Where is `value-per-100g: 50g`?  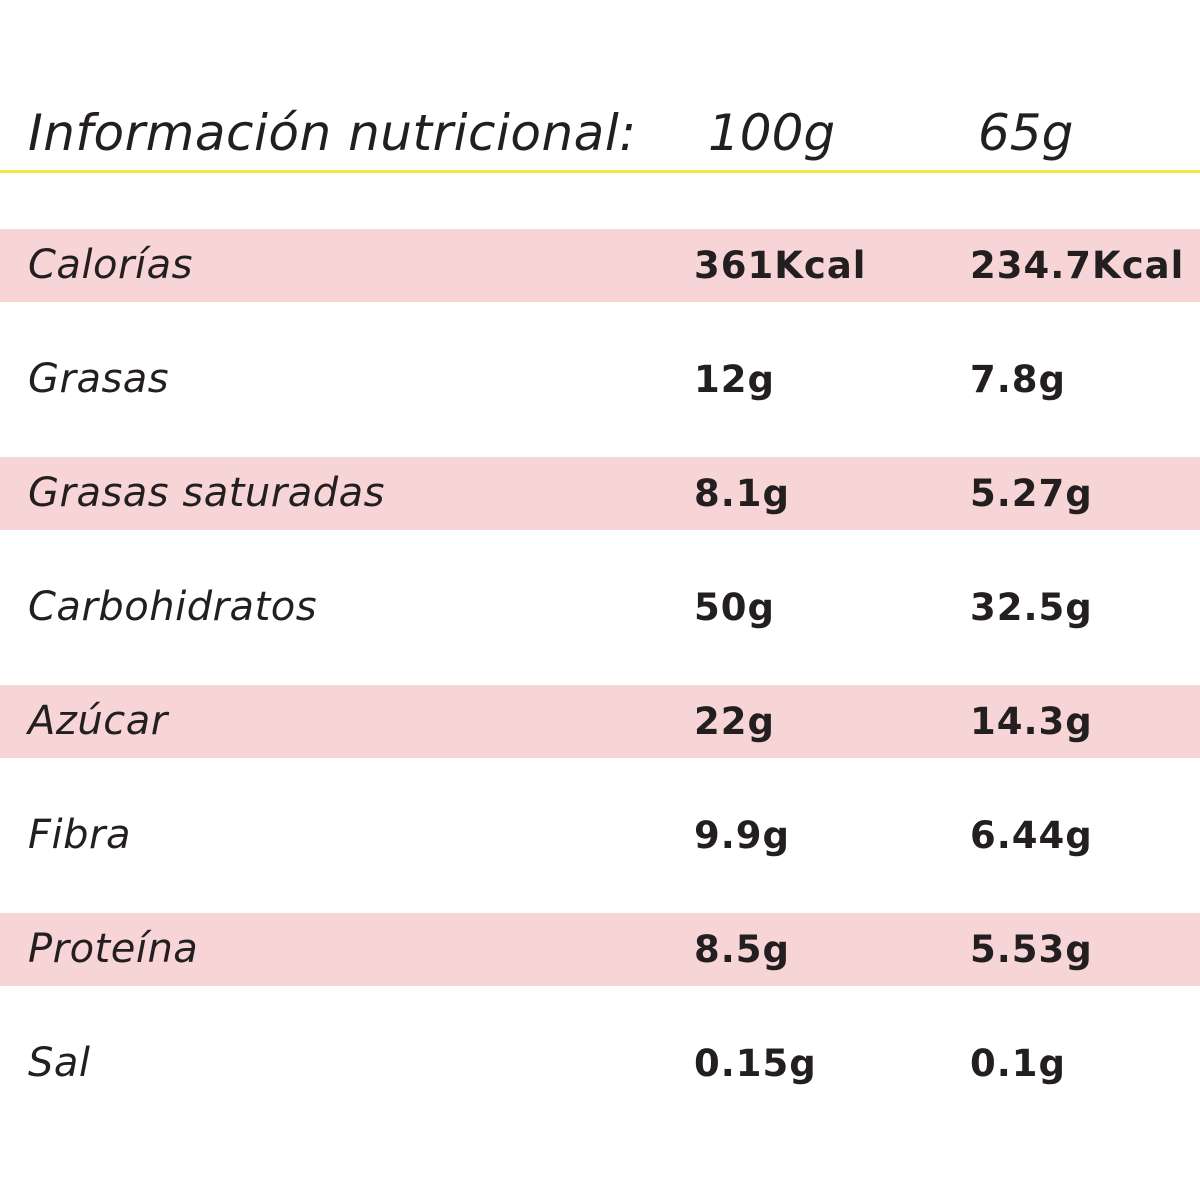 value-per-100g: 50g is located at coordinates (734, 607).